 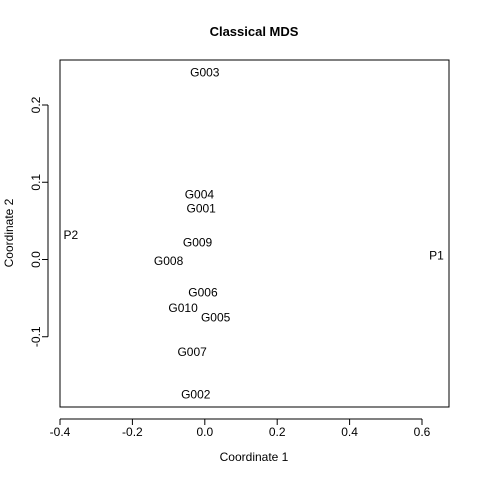 I want to click on point-label: G002, so click(x=196, y=395).